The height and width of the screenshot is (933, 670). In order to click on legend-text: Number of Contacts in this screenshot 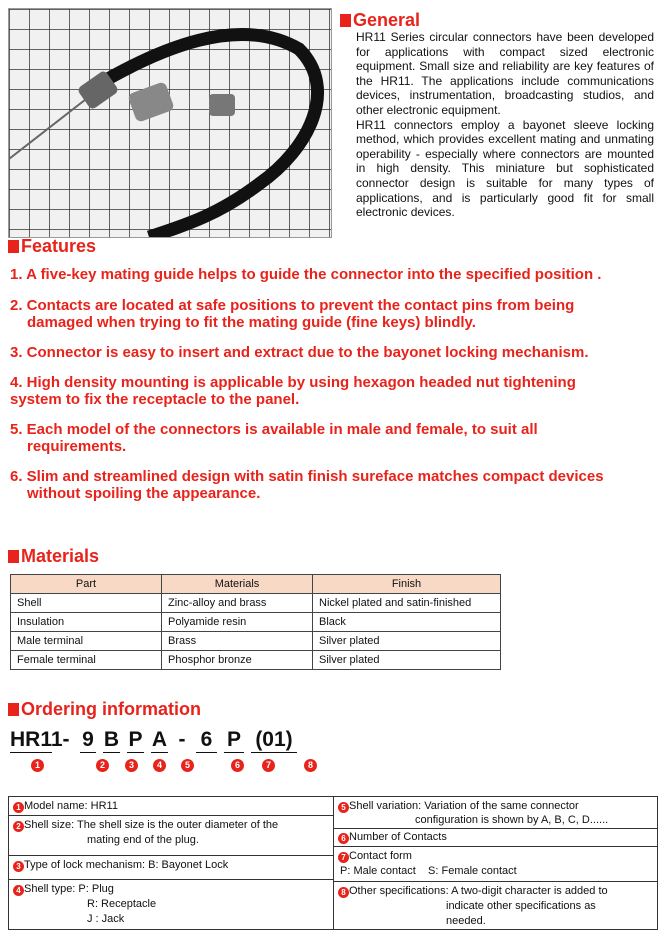, I will do `click(398, 837)`.